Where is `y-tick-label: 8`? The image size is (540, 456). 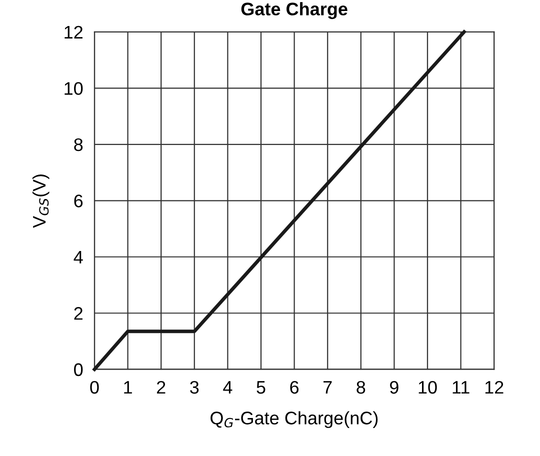
y-tick-label: 8 is located at coordinates (78, 145).